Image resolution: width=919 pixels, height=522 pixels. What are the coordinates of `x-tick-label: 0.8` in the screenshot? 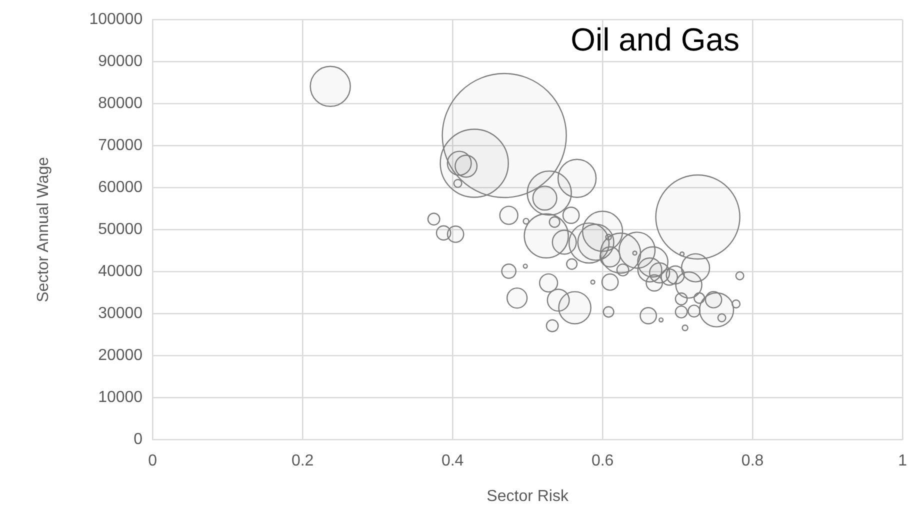 It's located at (752, 461).